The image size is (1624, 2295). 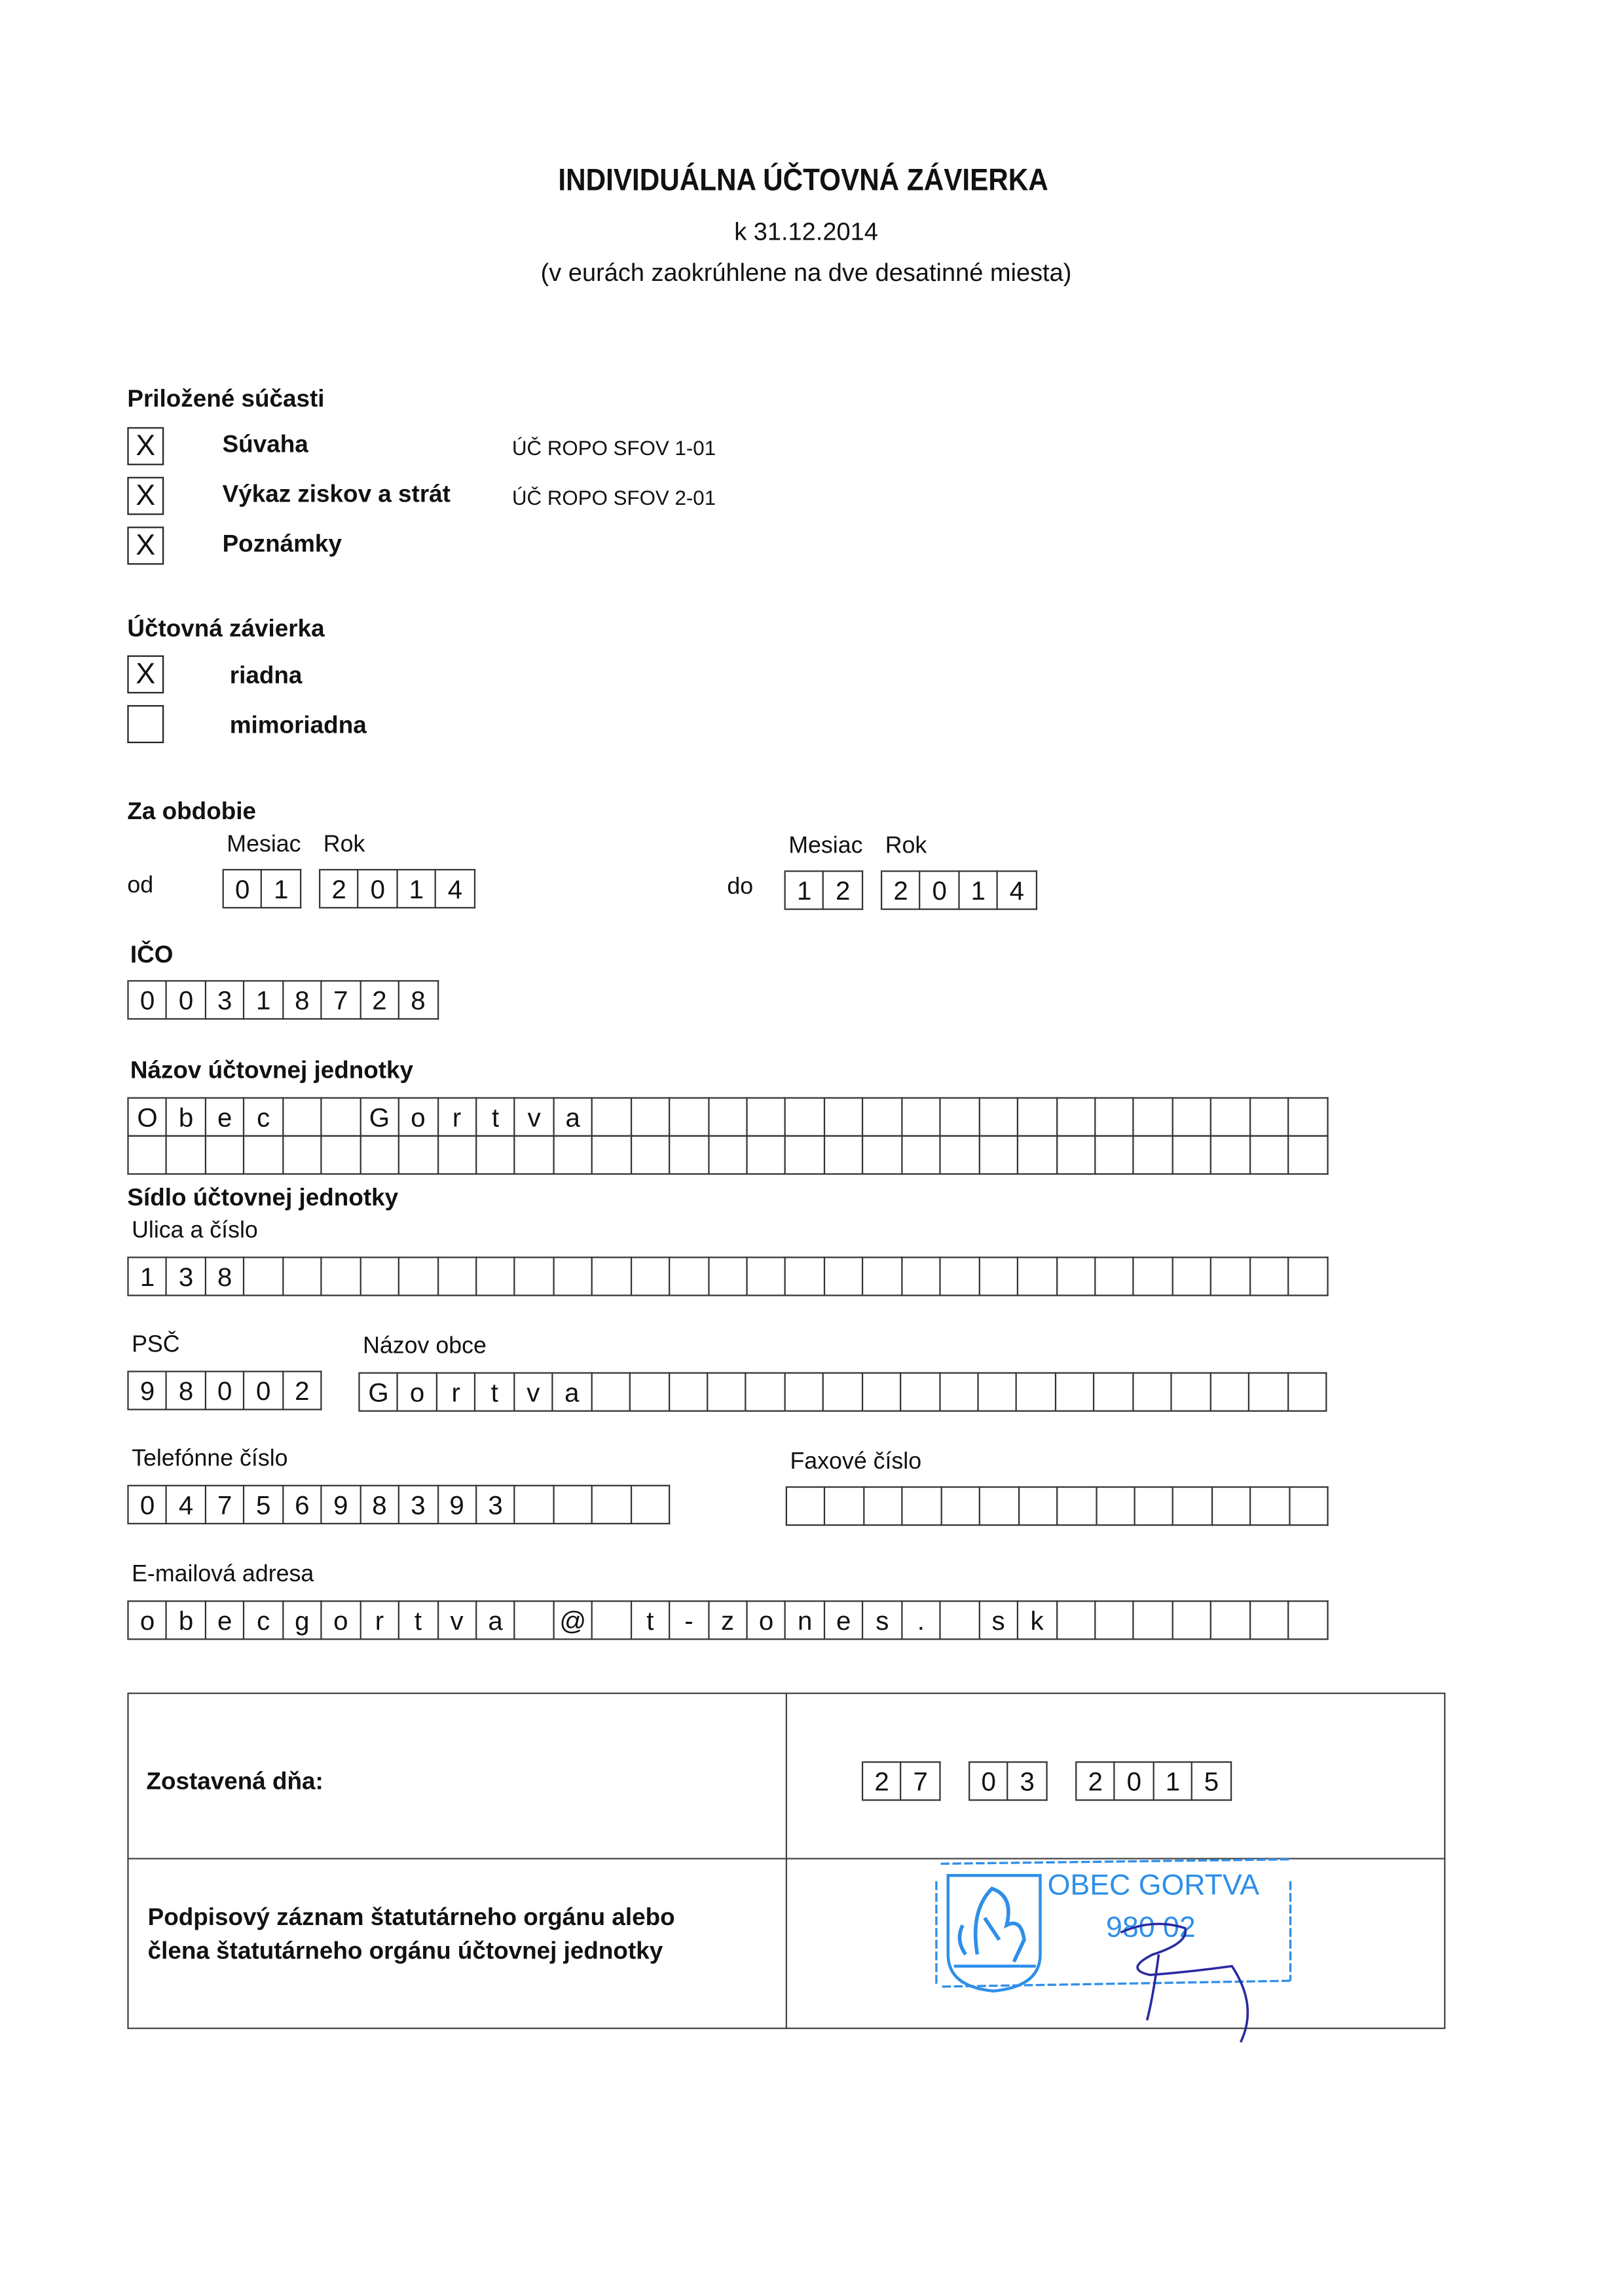 I want to click on char-cell: 5, so click(x=264, y=1504).